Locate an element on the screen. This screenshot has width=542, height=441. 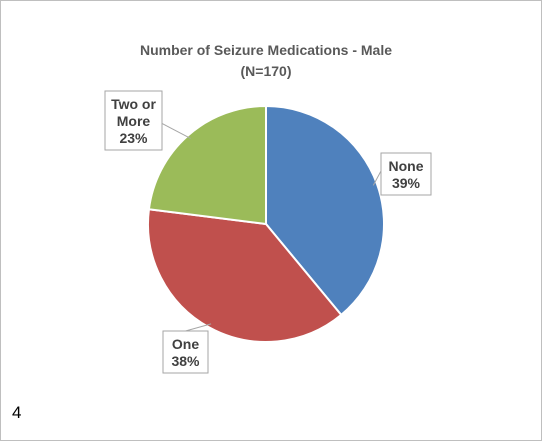
slice-percent-label: 38% is located at coordinates (185, 361).